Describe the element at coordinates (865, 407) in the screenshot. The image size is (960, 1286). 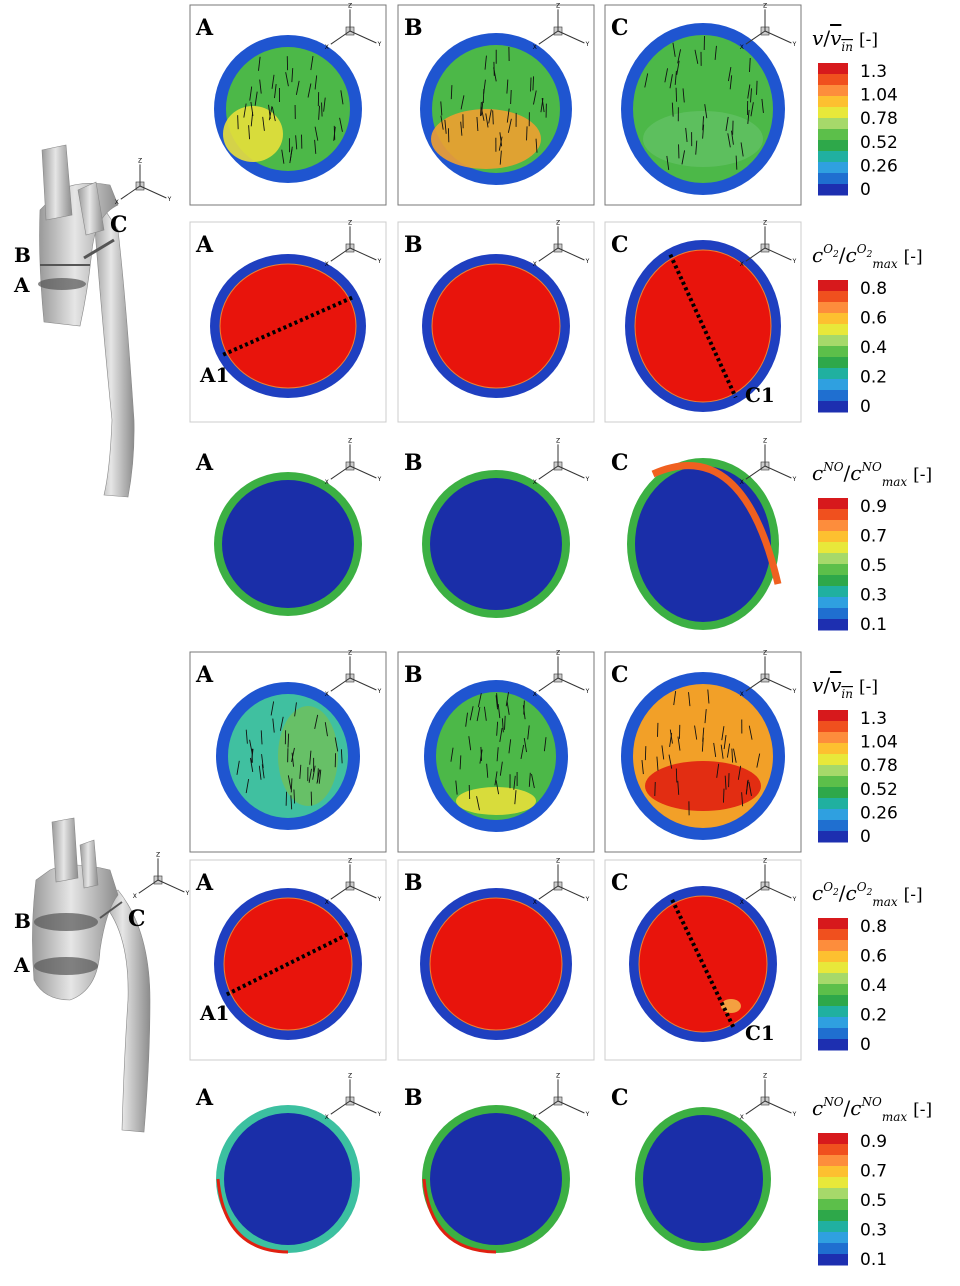
I see `colorbar-tick-label: 0` at that location.